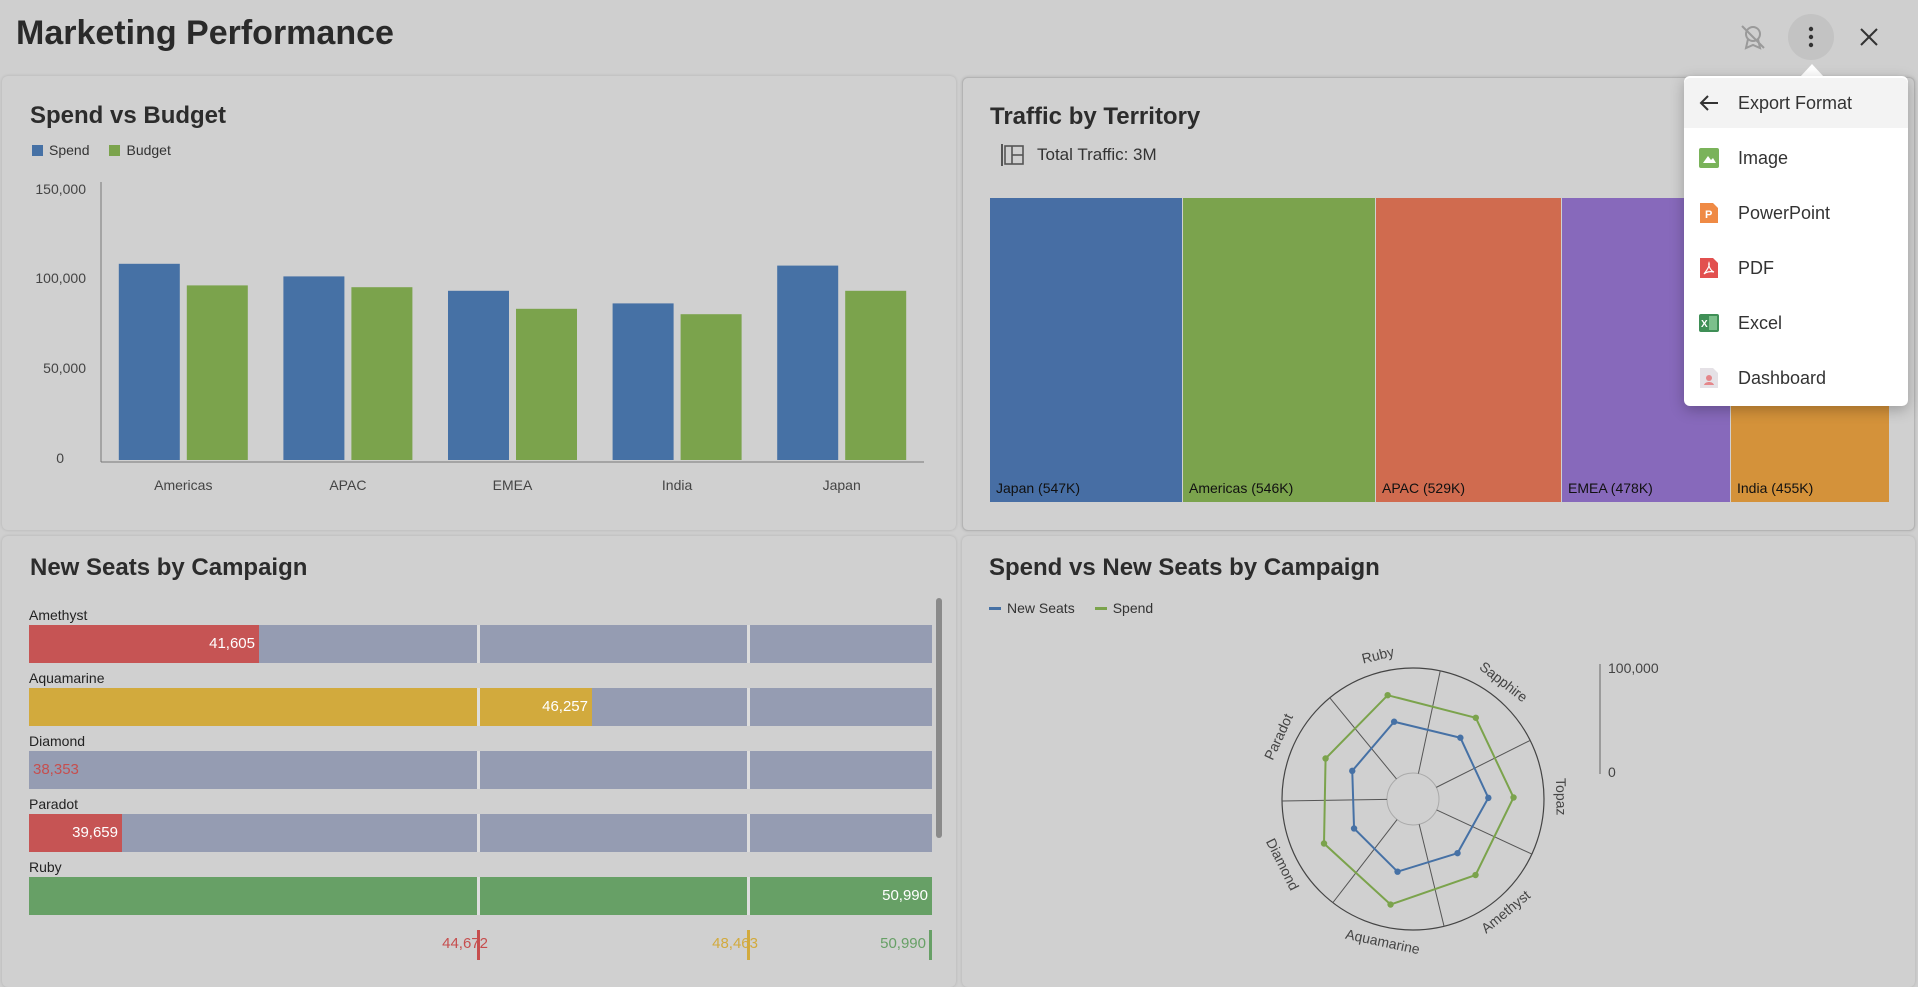 This screenshot has width=1918, height=987. Describe the element at coordinates (382, 373) in the screenshot. I see `bar-budget-apac` at that location.